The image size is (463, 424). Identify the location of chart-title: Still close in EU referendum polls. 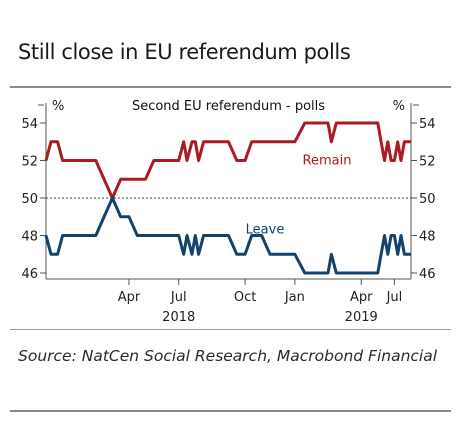
(184, 52).